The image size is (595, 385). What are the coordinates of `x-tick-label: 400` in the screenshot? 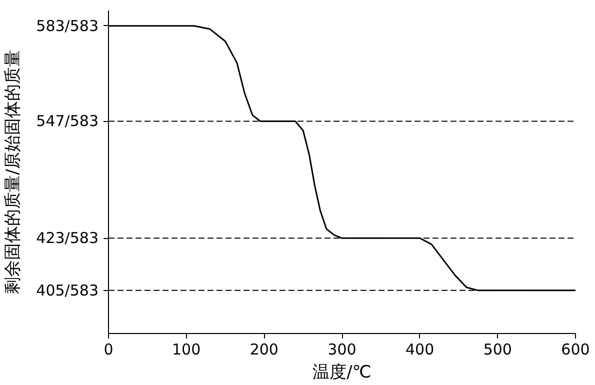 It's located at (420, 349).